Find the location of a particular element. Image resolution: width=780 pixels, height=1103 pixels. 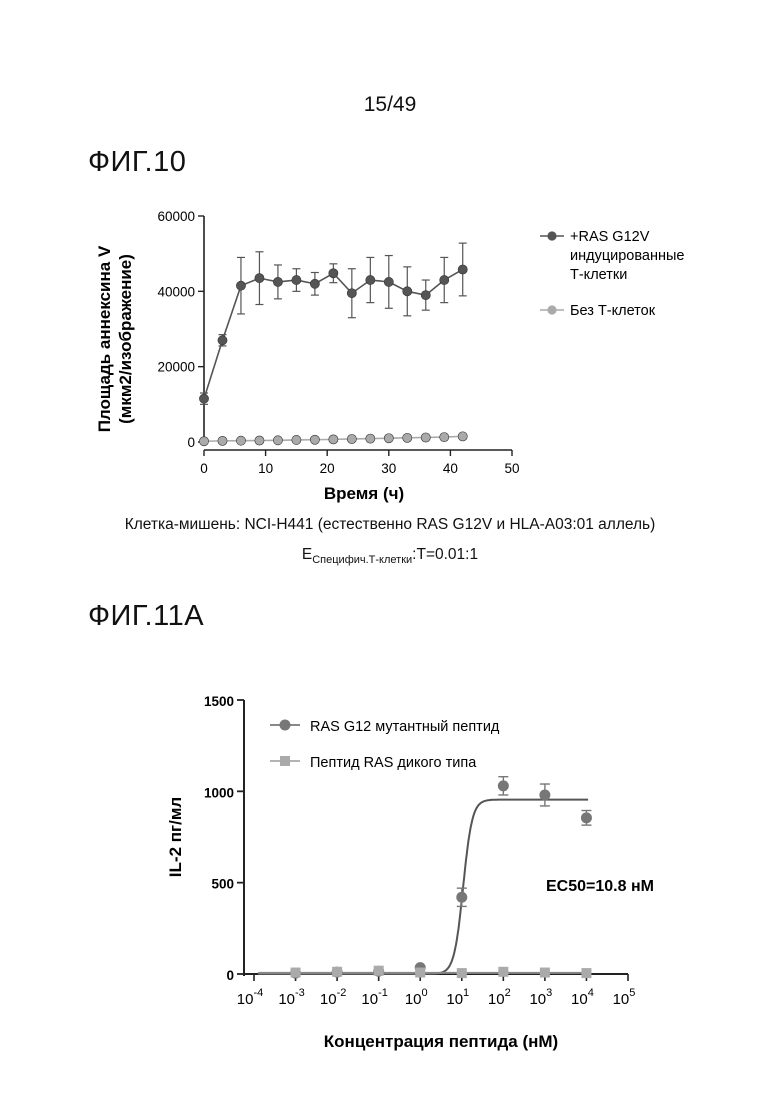

x-tick-label: 0 is located at coordinates (204, 468).